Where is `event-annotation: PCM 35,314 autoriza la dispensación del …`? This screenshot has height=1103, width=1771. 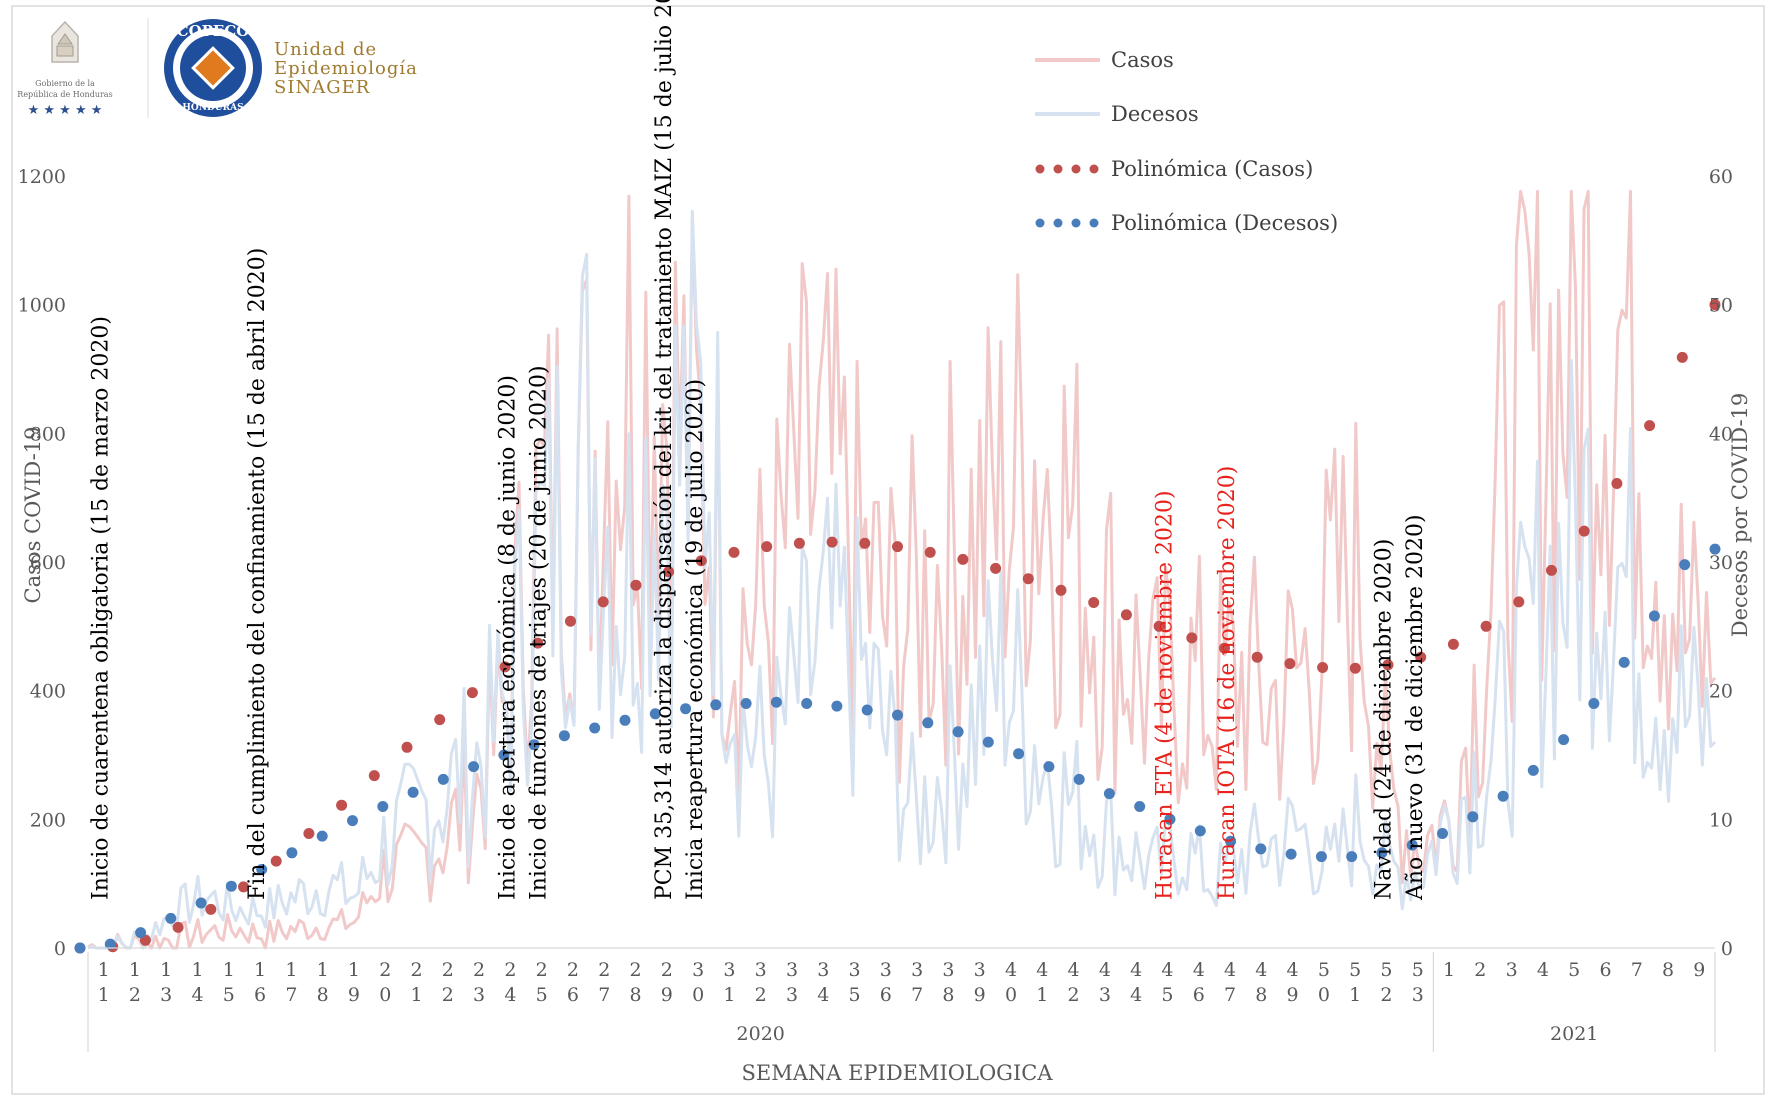
event-annotation: PCM 35,314 autoriza la dispensación del … is located at coordinates (664, 450).